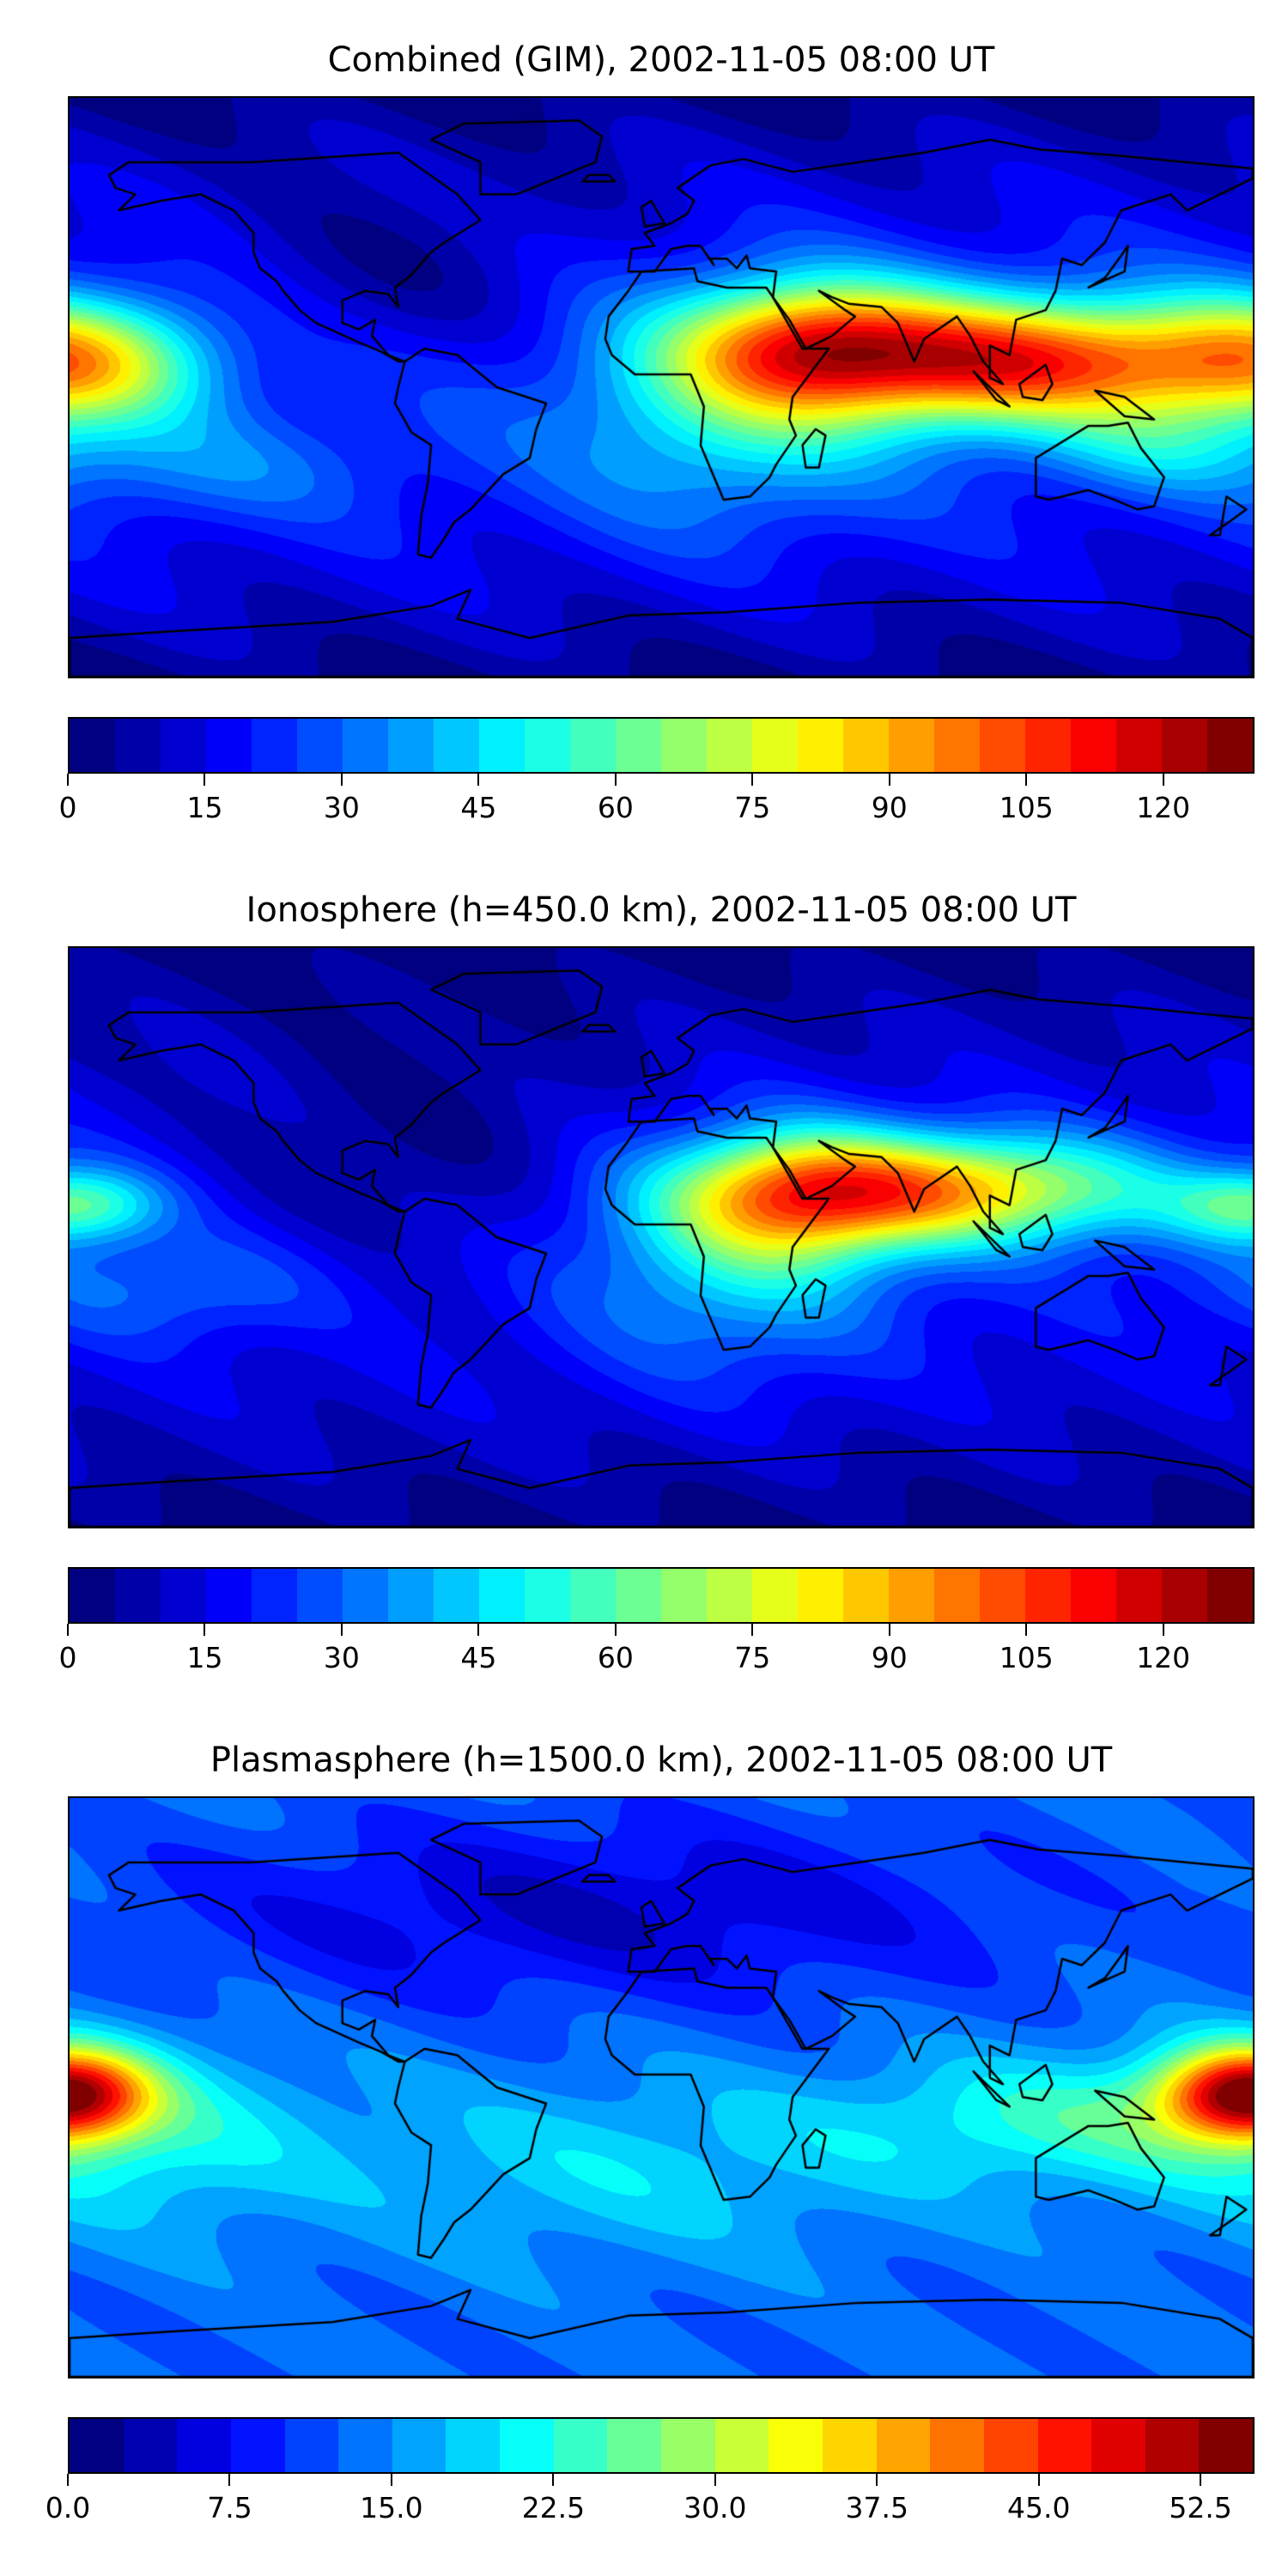  Describe the element at coordinates (554, 2507) in the screenshot. I see `colorbar-tick-label: 22.5` at that location.